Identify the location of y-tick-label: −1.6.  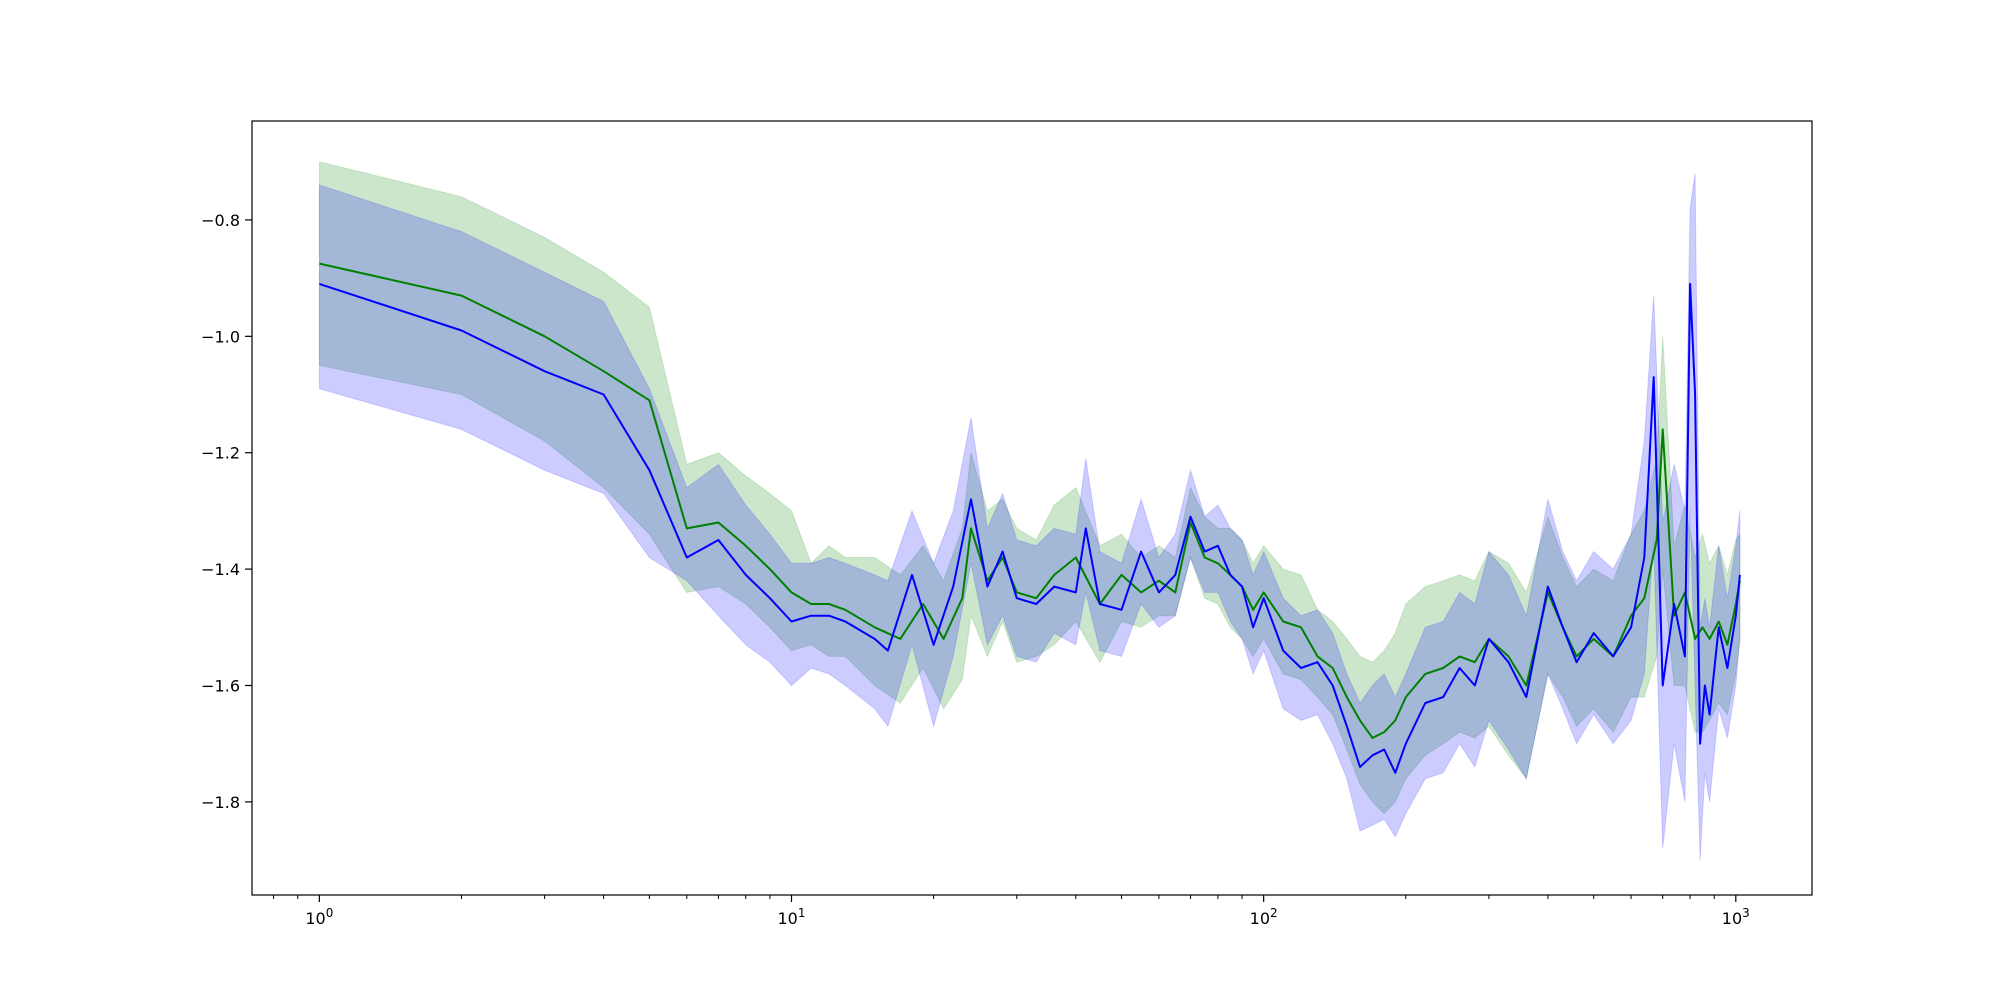
(220, 685).